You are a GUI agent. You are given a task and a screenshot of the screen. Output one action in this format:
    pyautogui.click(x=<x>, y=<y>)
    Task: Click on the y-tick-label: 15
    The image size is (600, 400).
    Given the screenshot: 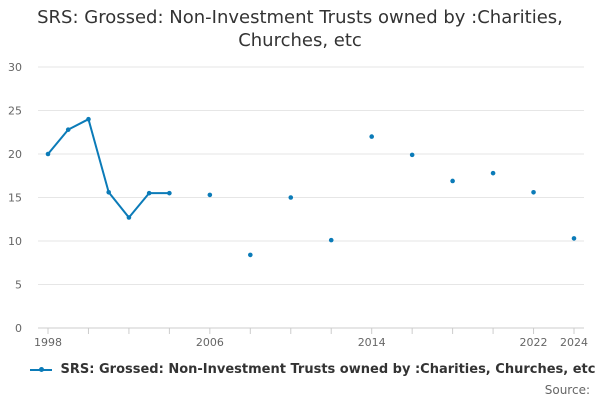 What is the action you would take?
    pyautogui.click(x=15, y=198)
    